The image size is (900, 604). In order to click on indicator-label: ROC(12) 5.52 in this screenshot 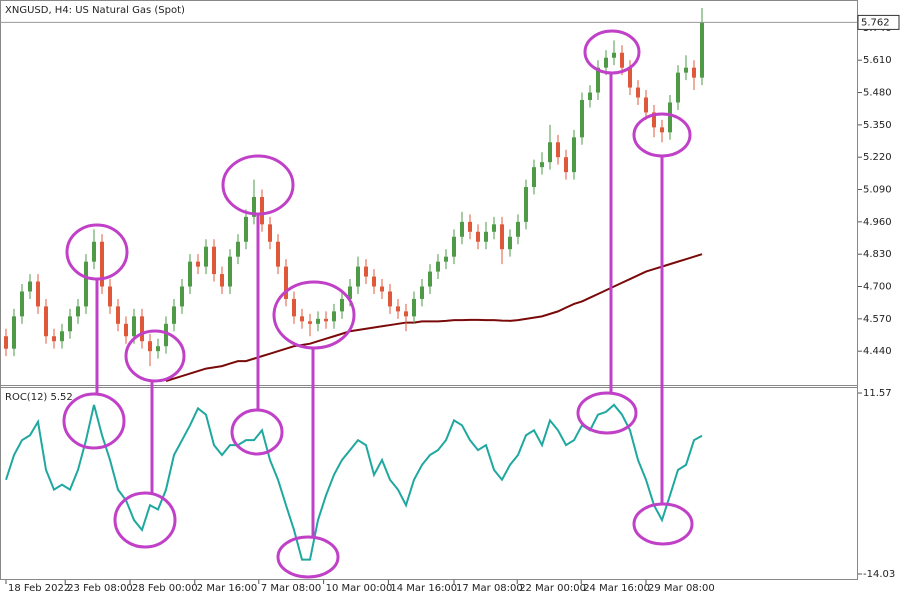, I will do `click(39, 397)`.